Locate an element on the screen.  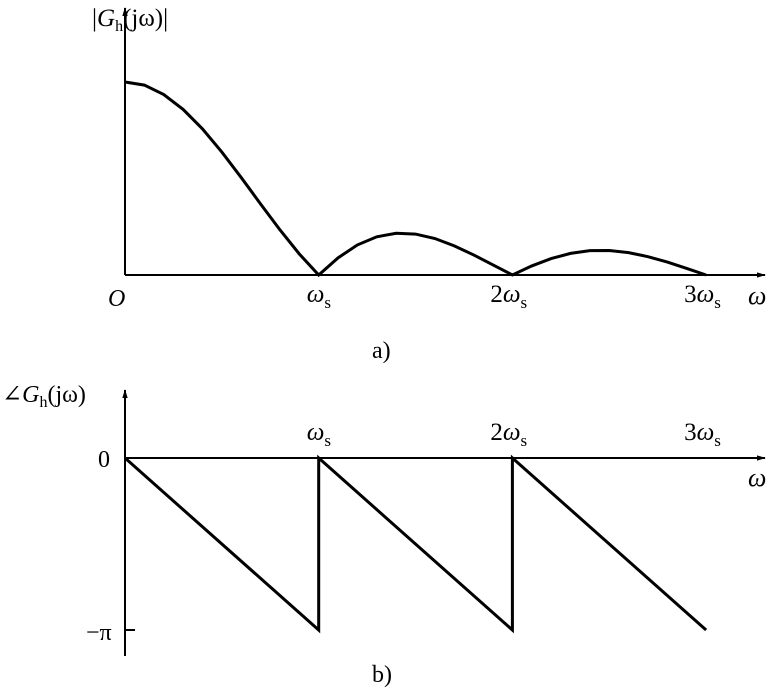
b-y-tick-0: 0 is located at coordinates (104, 460).